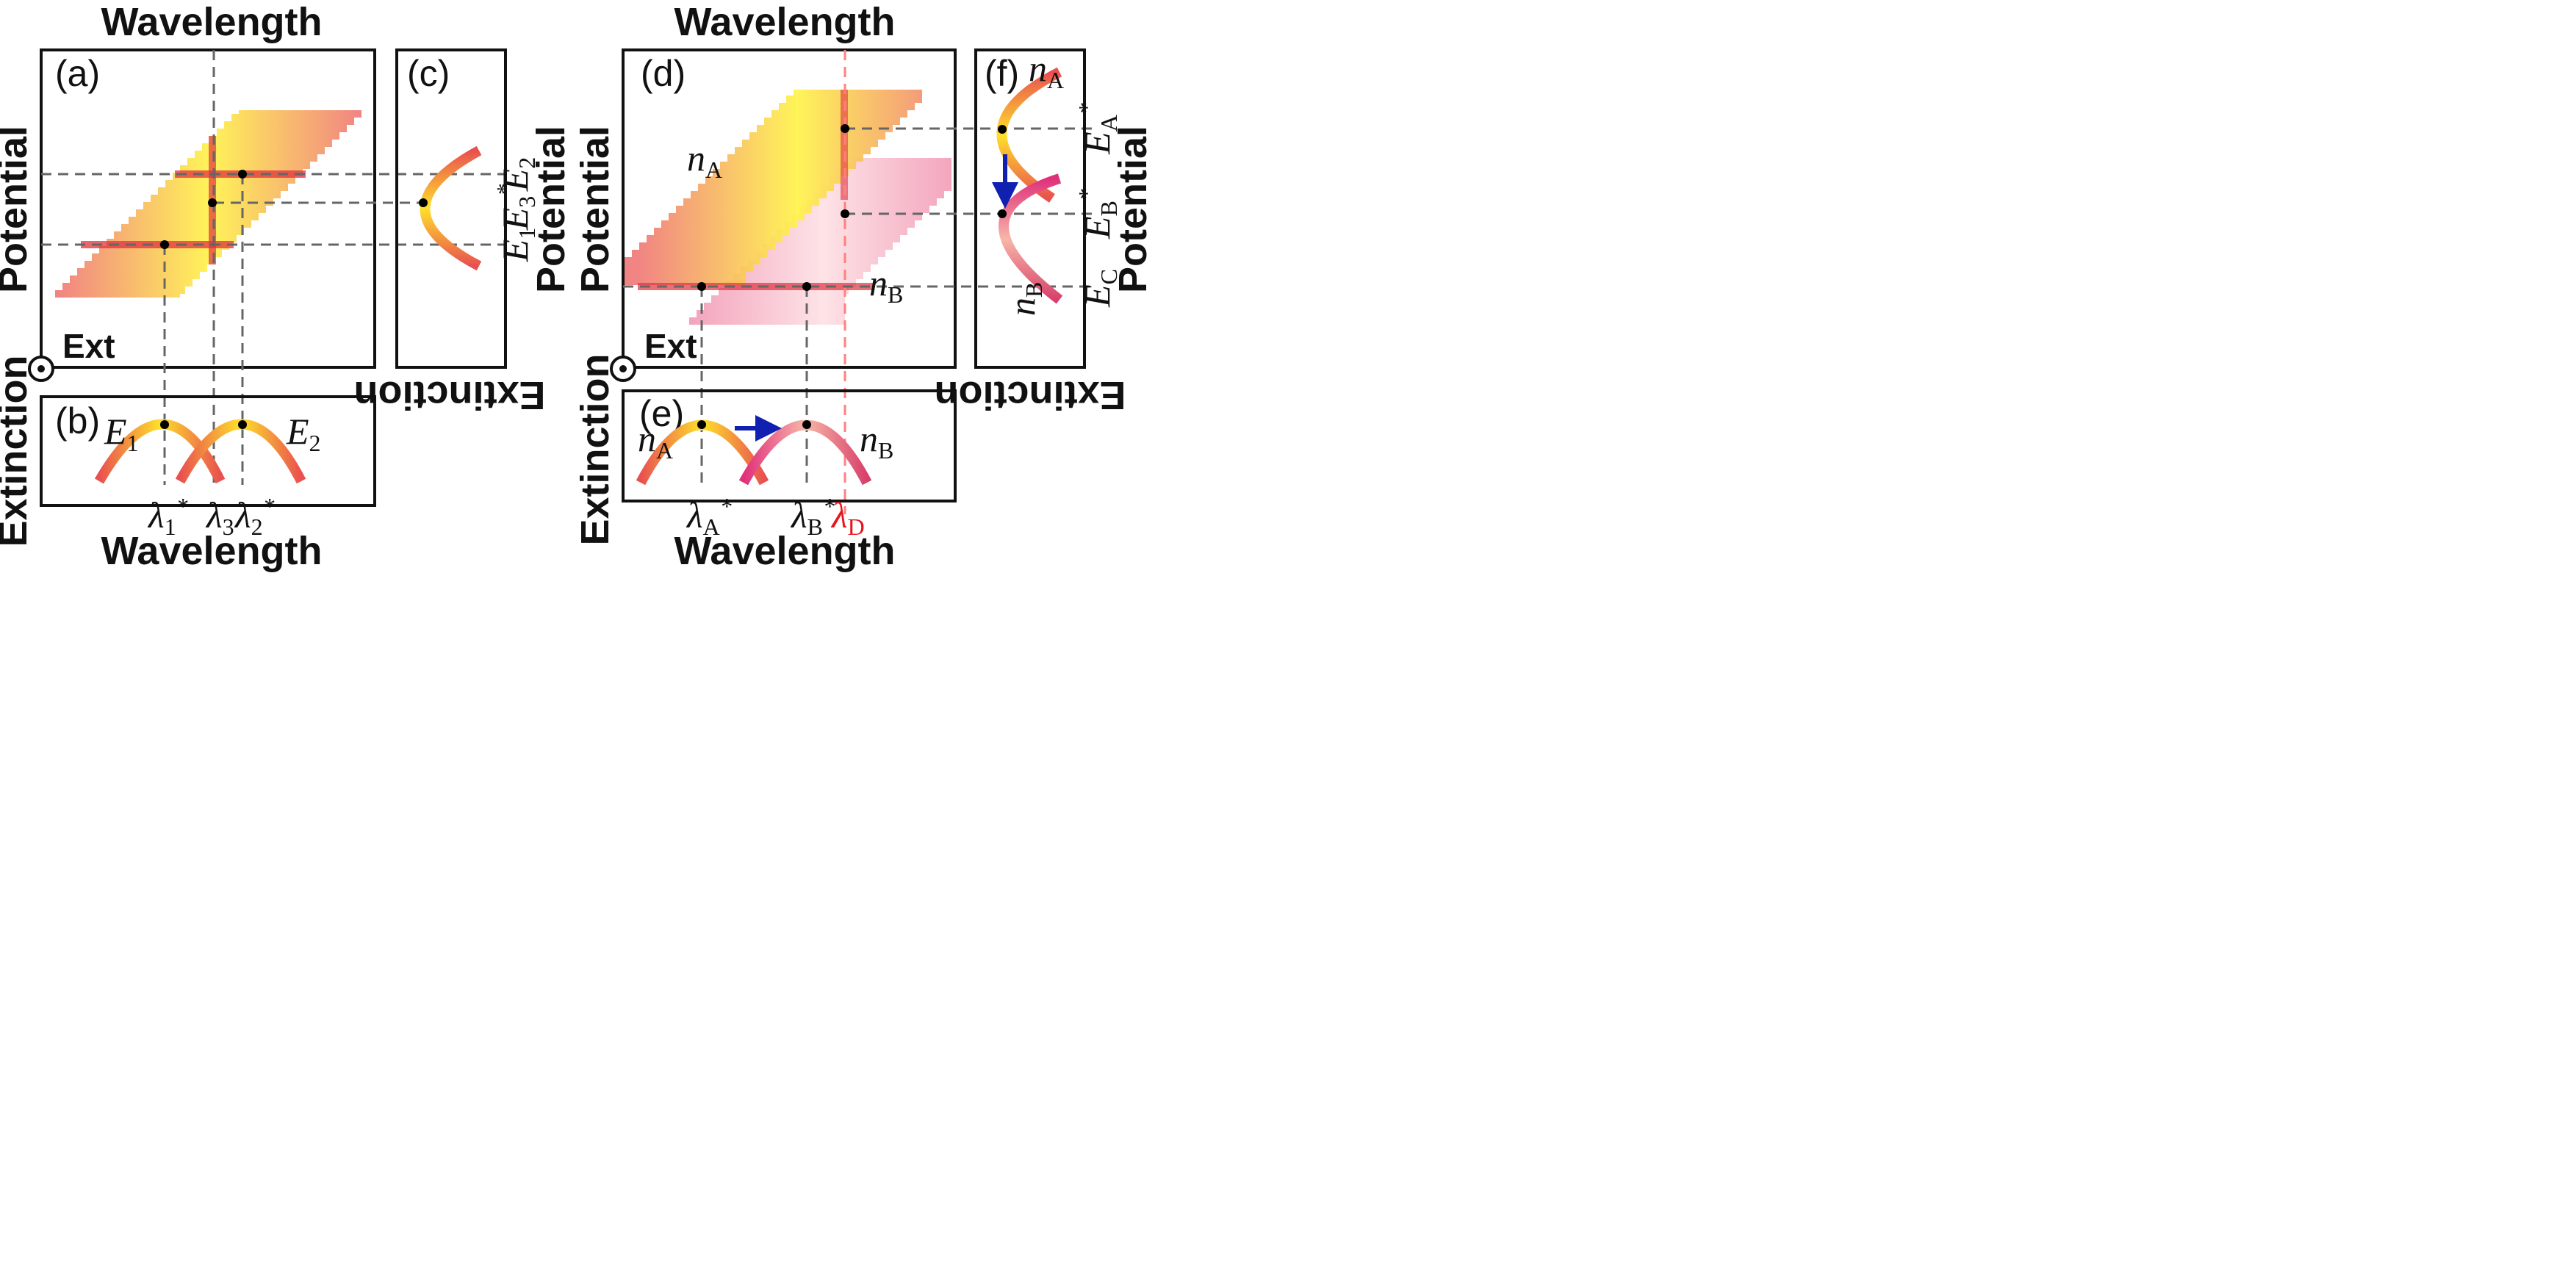 The height and width of the screenshot is (1279, 2576). I want to click on curve-f-b, so click(1031, 238).